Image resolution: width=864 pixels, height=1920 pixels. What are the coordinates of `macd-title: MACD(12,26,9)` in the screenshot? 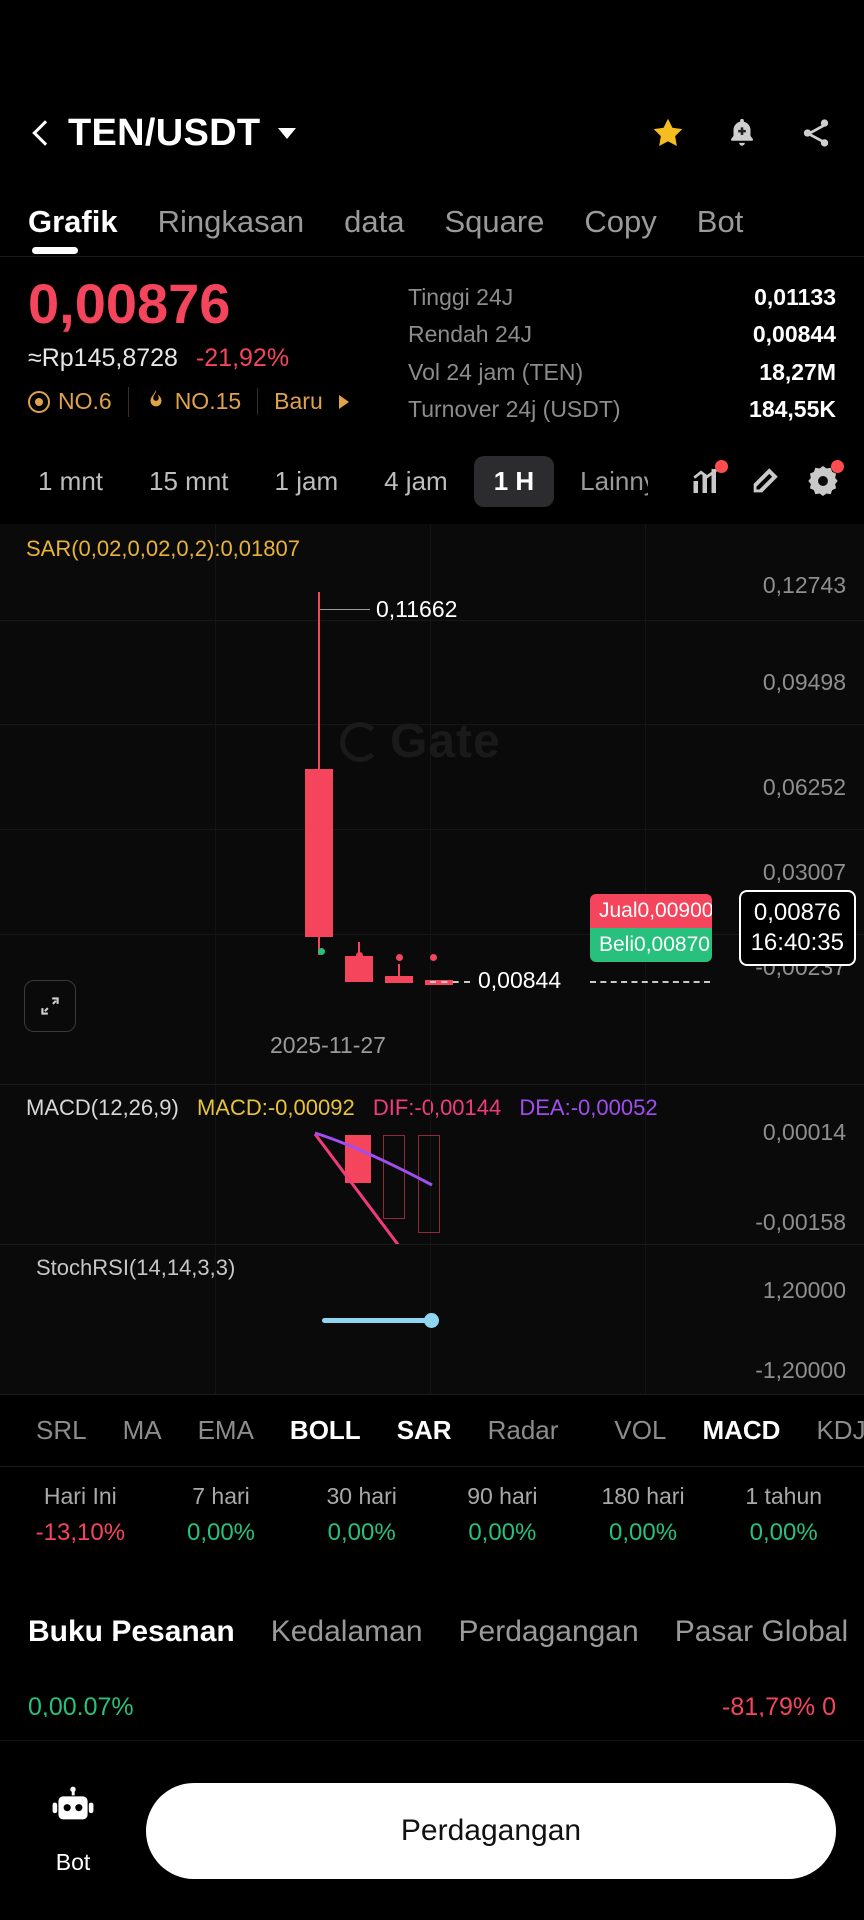 It's located at (102, 1107).